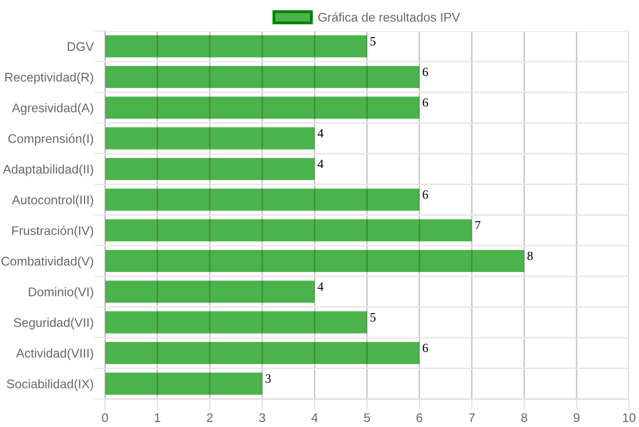  I want to click on y-tick-label: Frustración(IV), so click(53, 232).